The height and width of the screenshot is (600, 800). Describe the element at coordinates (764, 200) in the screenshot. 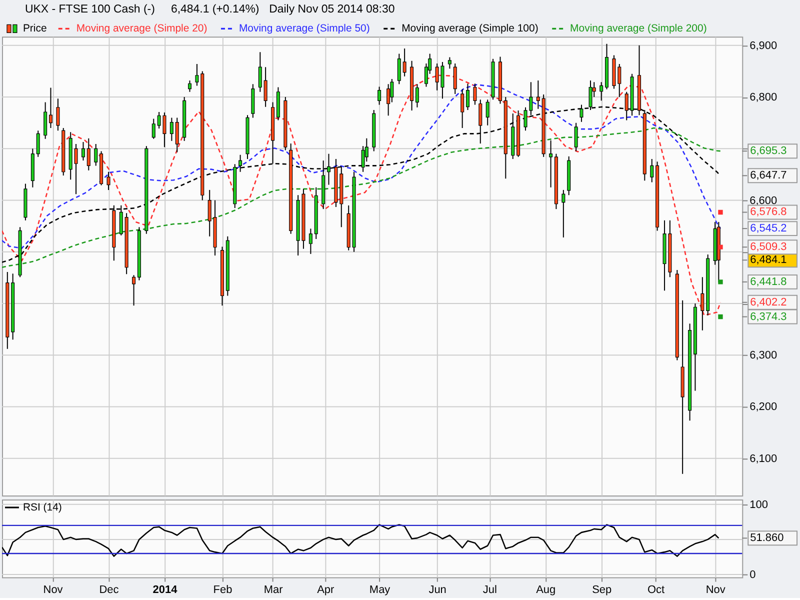

I see `y-tick-label: 6,600` at that location.